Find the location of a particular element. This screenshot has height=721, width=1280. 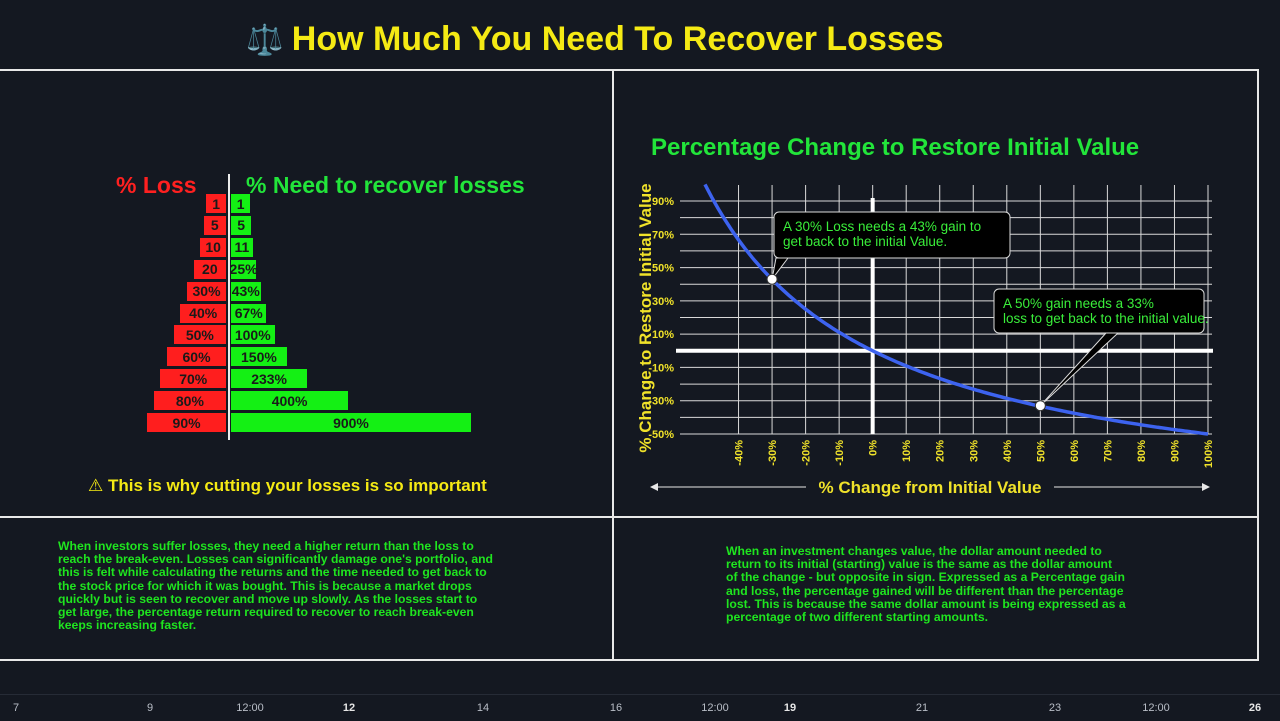

time-axis-label: 16 is located at coordinates (616, 708).